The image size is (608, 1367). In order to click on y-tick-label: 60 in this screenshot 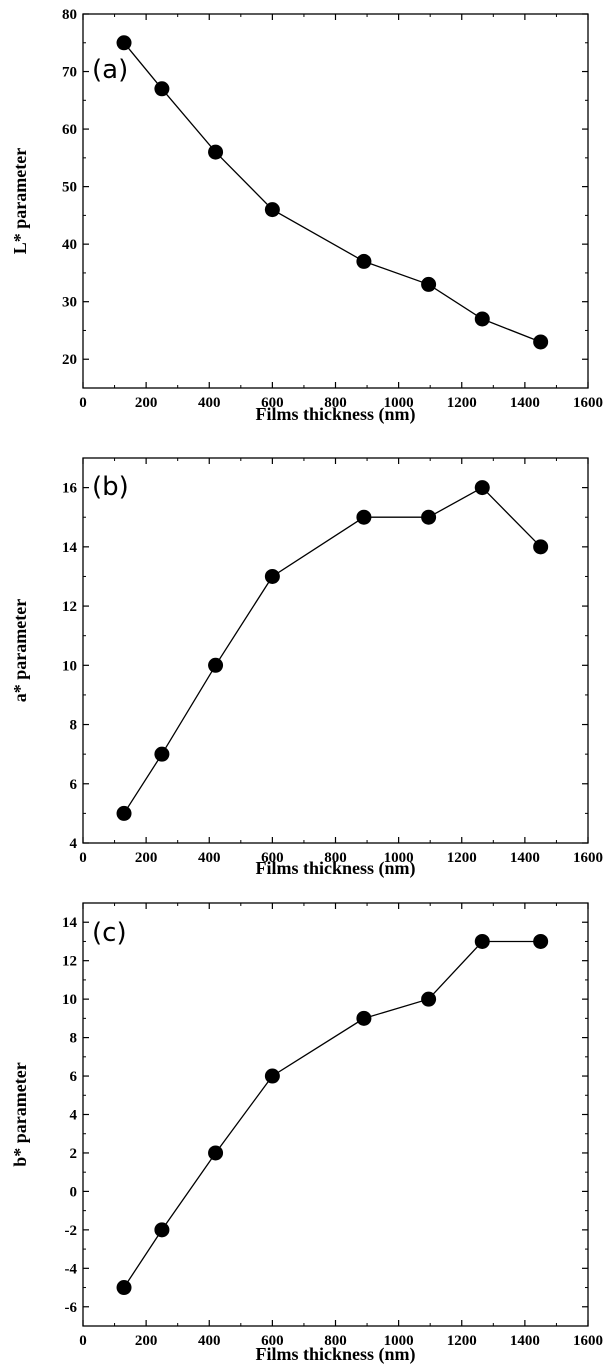, I will do `click(69, 130)`.